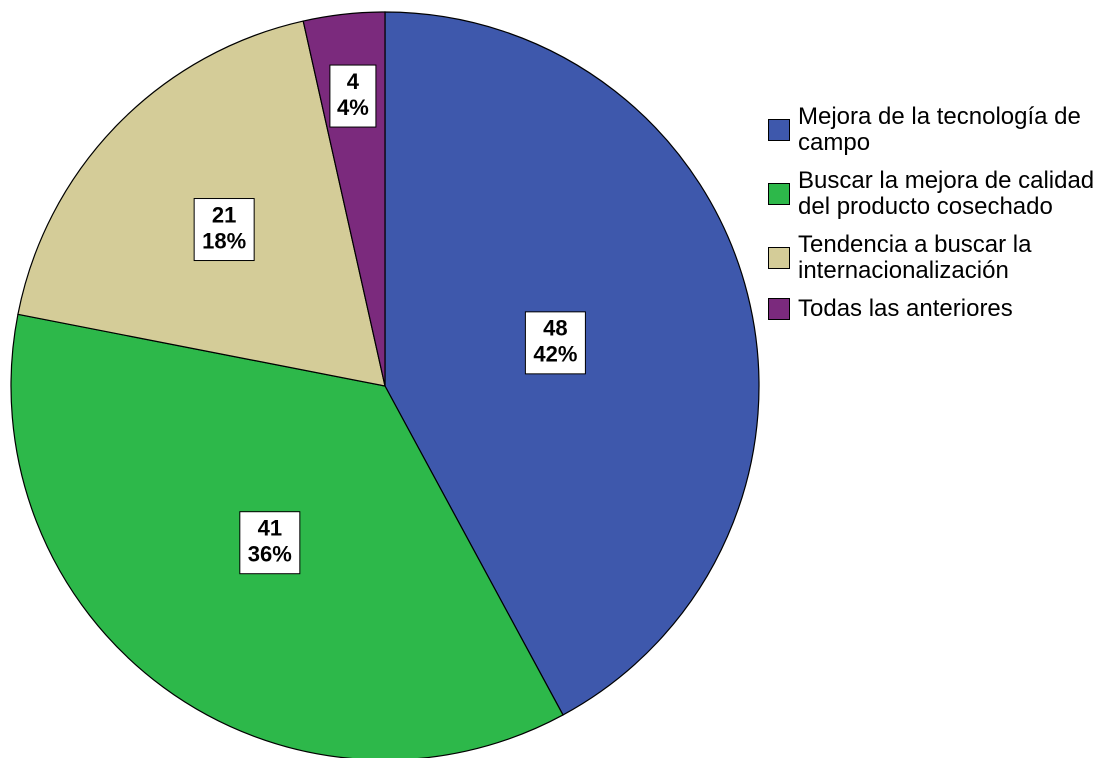 The image size is (1120, 758). I want to click on label-count: 48, so click(555, 328).